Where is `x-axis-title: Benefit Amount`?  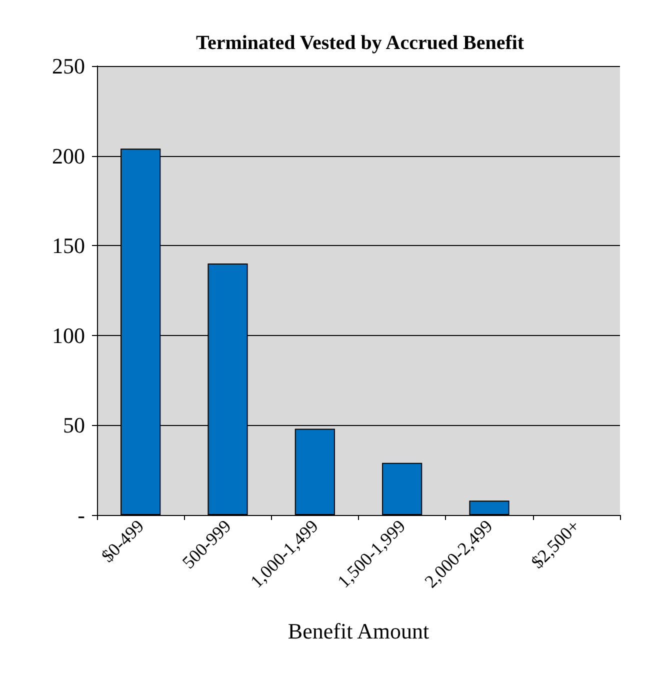 x-axis-title: Benefit Amount is located at coordinates (359, 631).